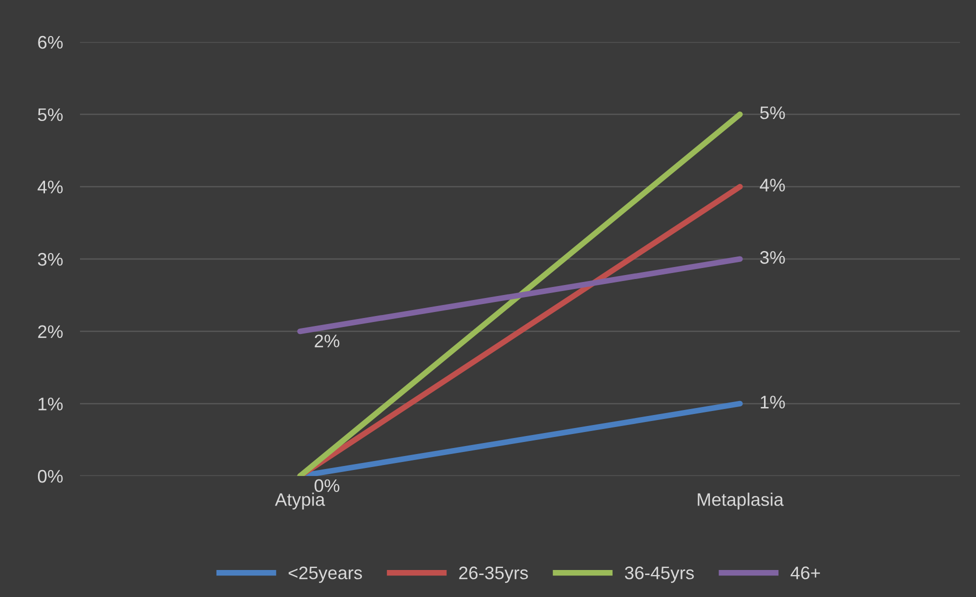  I want to click on y-tick-label: 3%, so click(50, 259).